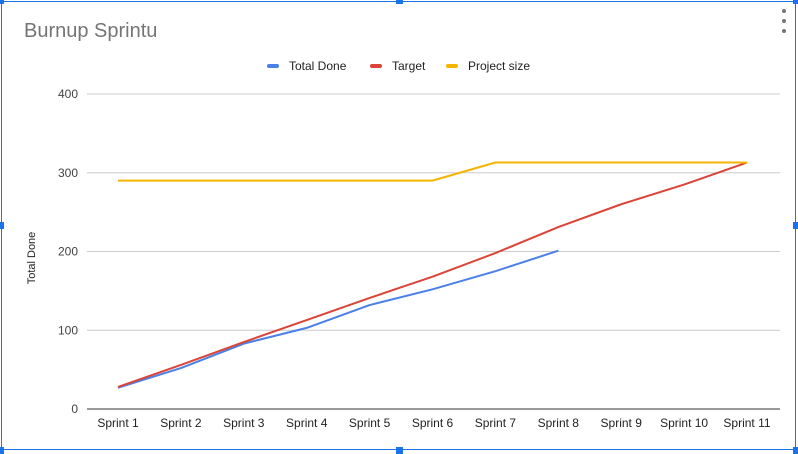 This screenshot has height=454, width=798. I want to click on x-tick-label: Sprint 7, so click(496, 423).